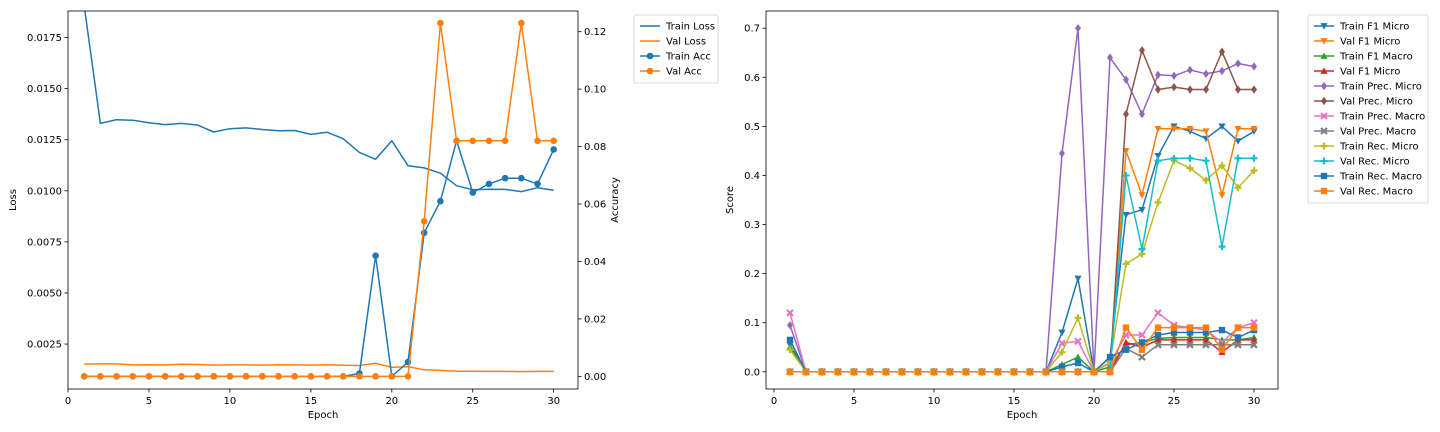  I want to click on legend-item-train-f1-macro: Train F1 Macro, so click(1363, 57).